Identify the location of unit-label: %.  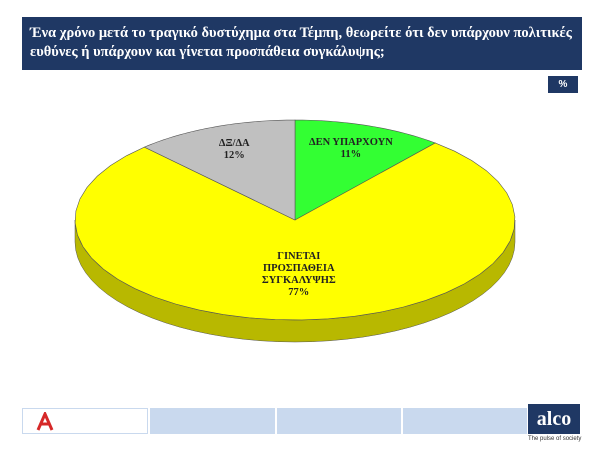
(563, 84).